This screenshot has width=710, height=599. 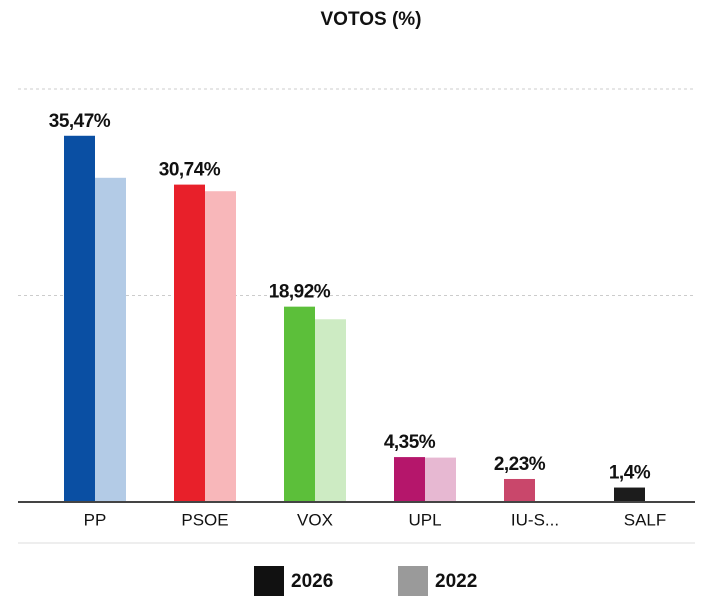 What do you see at coordinates (520, 464) in the screenshot?
I see `data-label: 2,23%` at bounding box center [520, 464].